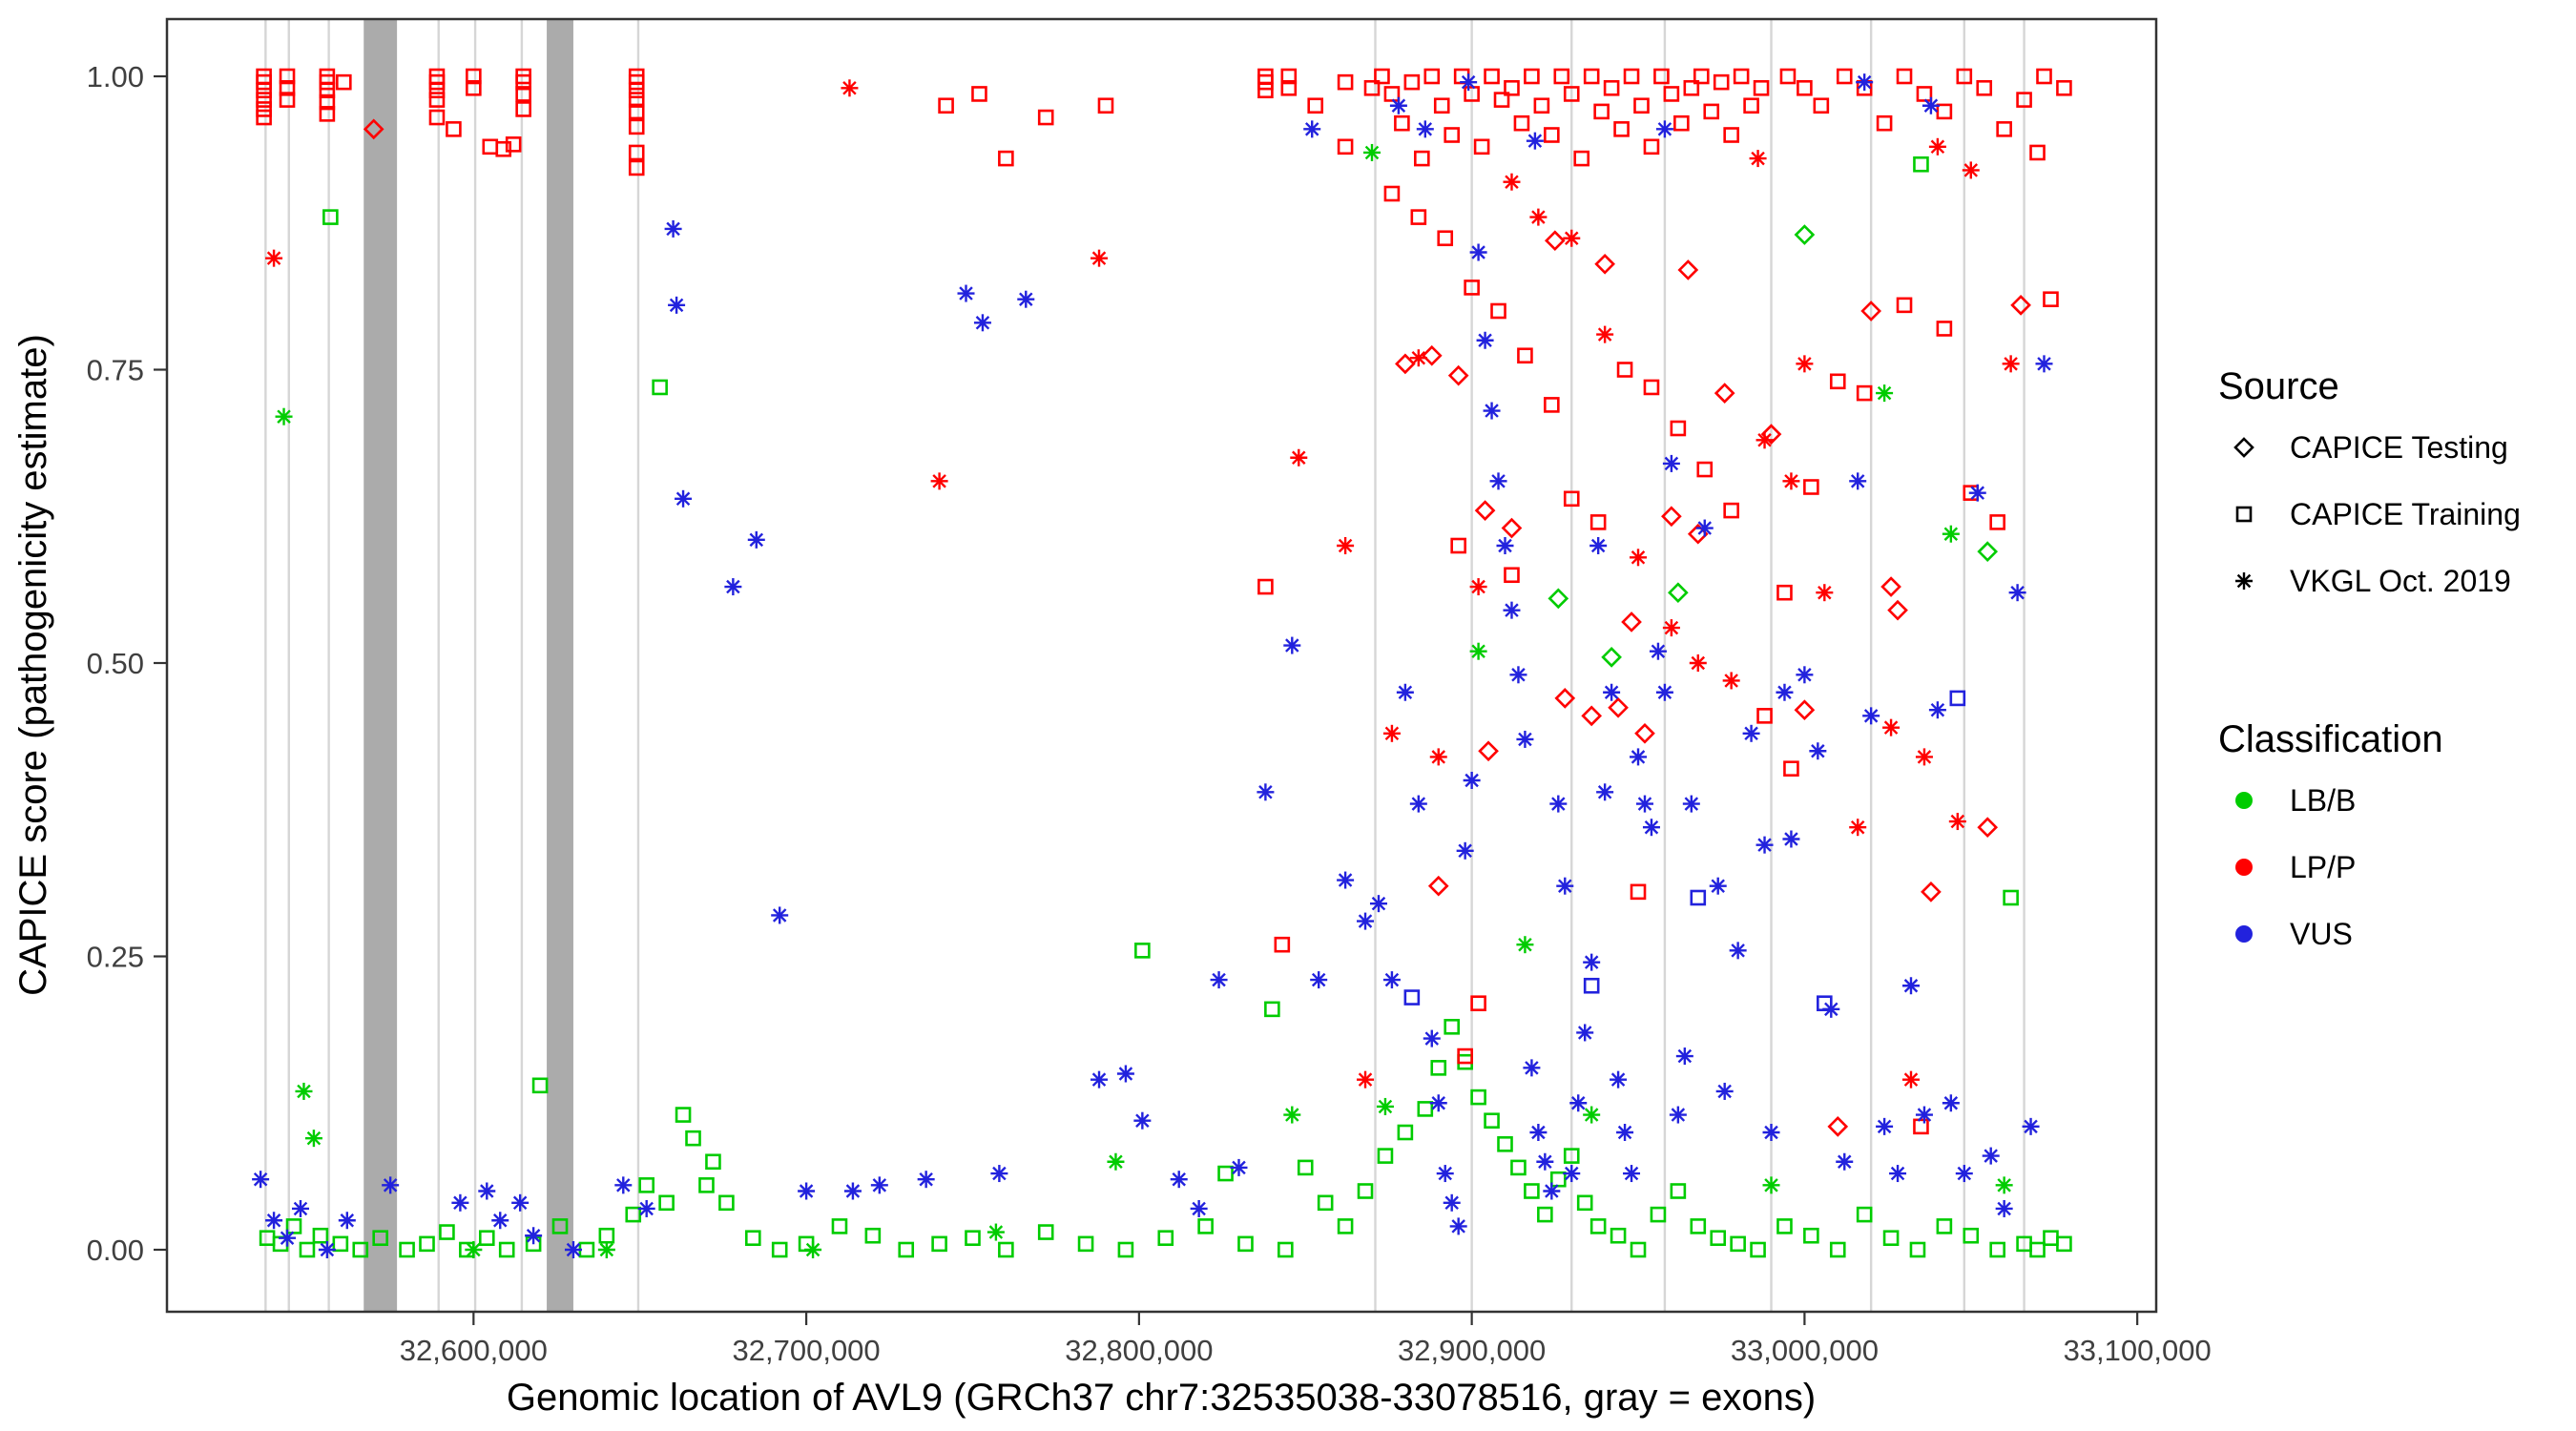  What do you see at coordinates (2400, 581) in the screenshot?
I see `legend-item-label: VKGL Oct. 2019` at bounding box center [2400, 581].